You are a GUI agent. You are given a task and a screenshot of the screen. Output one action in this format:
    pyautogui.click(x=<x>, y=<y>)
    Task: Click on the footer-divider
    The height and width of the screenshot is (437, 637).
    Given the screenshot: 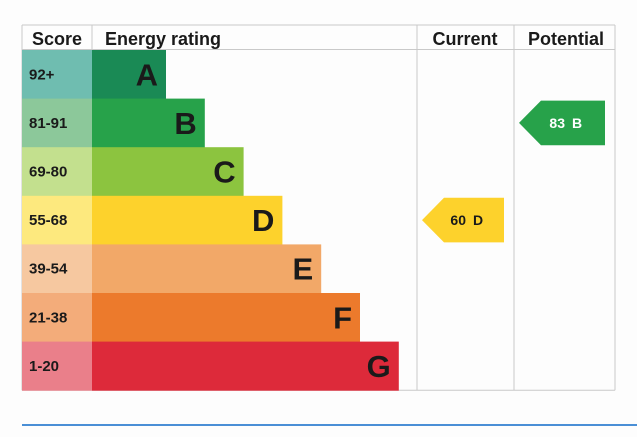 What is the action you would take?
    pyautogui.click(x=329, y=425)
    